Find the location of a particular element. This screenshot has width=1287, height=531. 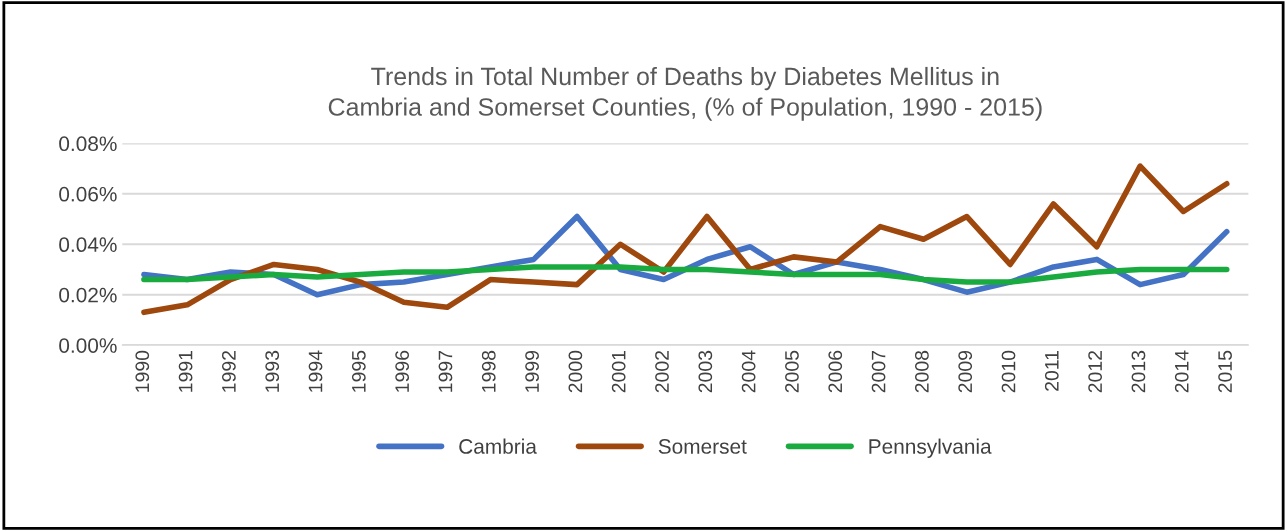

legend-label: Pennsylvania is located at coordinates (930, 448).